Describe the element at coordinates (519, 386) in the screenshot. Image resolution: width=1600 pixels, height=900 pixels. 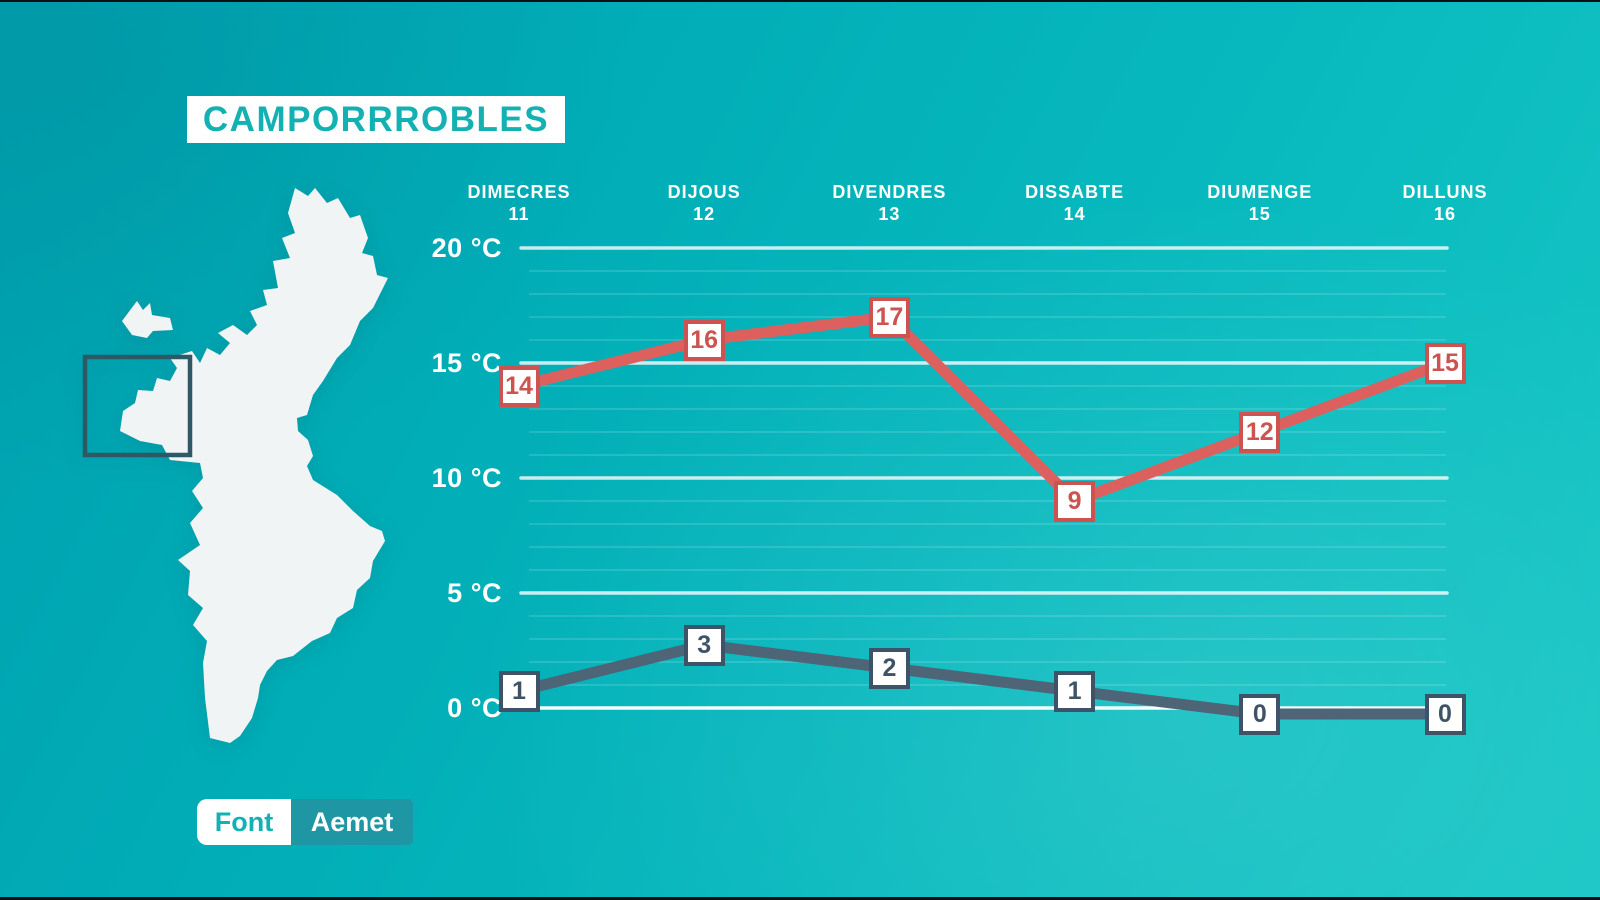
I see `max-temperature-value-label: 14` at that location.